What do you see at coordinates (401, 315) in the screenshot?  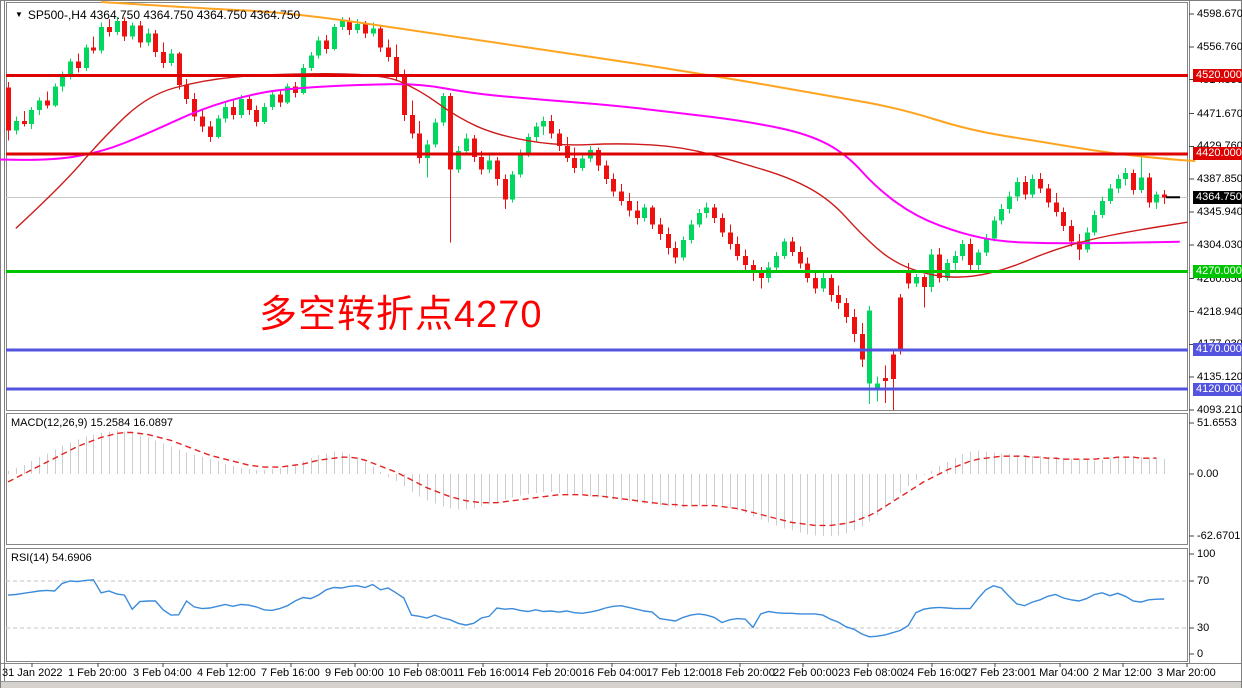 I see `annotation-text: 多空转折点4270` at bounding box center [401, 315].